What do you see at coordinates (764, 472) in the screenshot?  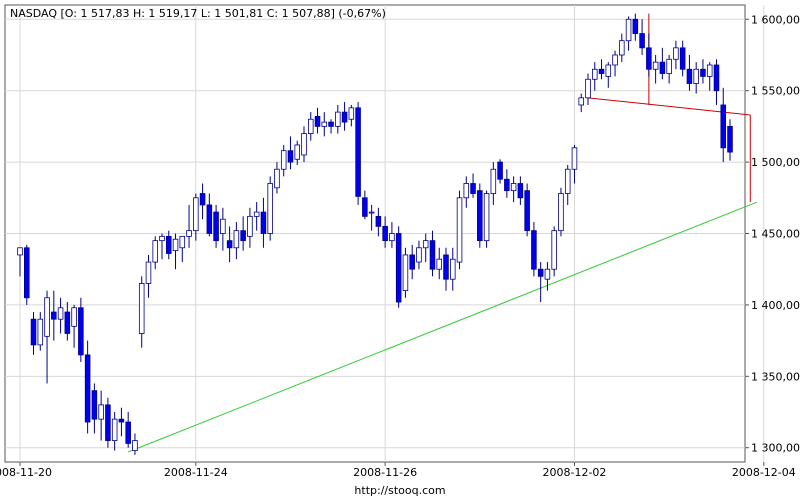 I see `x-tick-label: 2008-12-04` at bounding box center [764, 472].